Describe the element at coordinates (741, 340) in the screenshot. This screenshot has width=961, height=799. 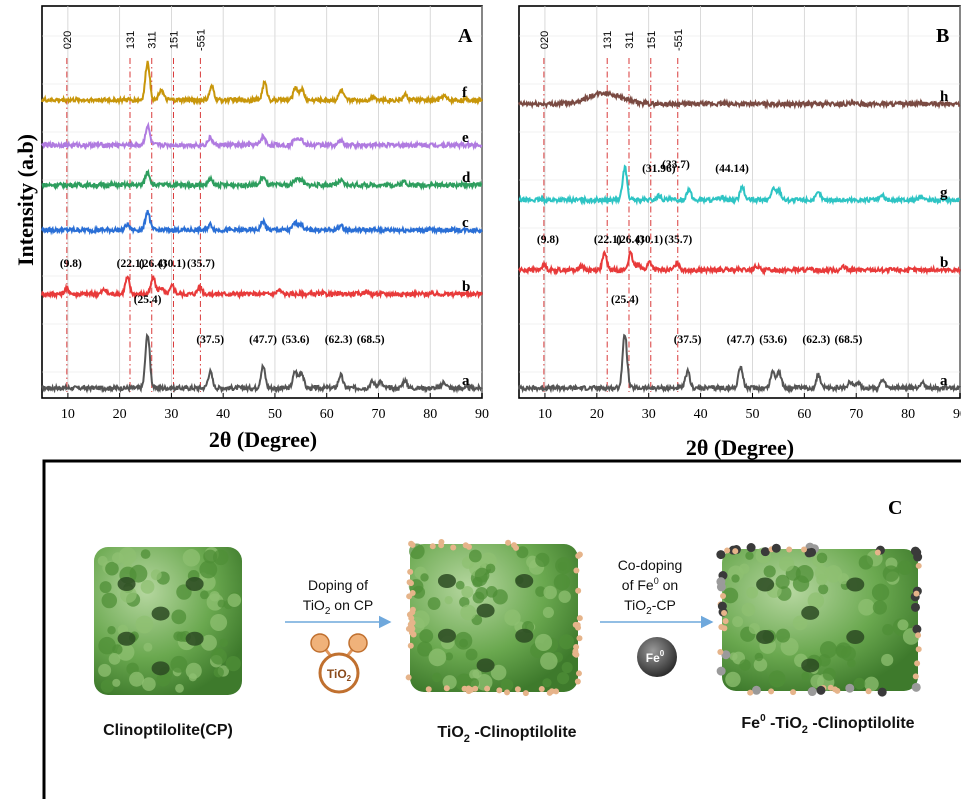
I see `peak-annotation: (47.7)` at that location.